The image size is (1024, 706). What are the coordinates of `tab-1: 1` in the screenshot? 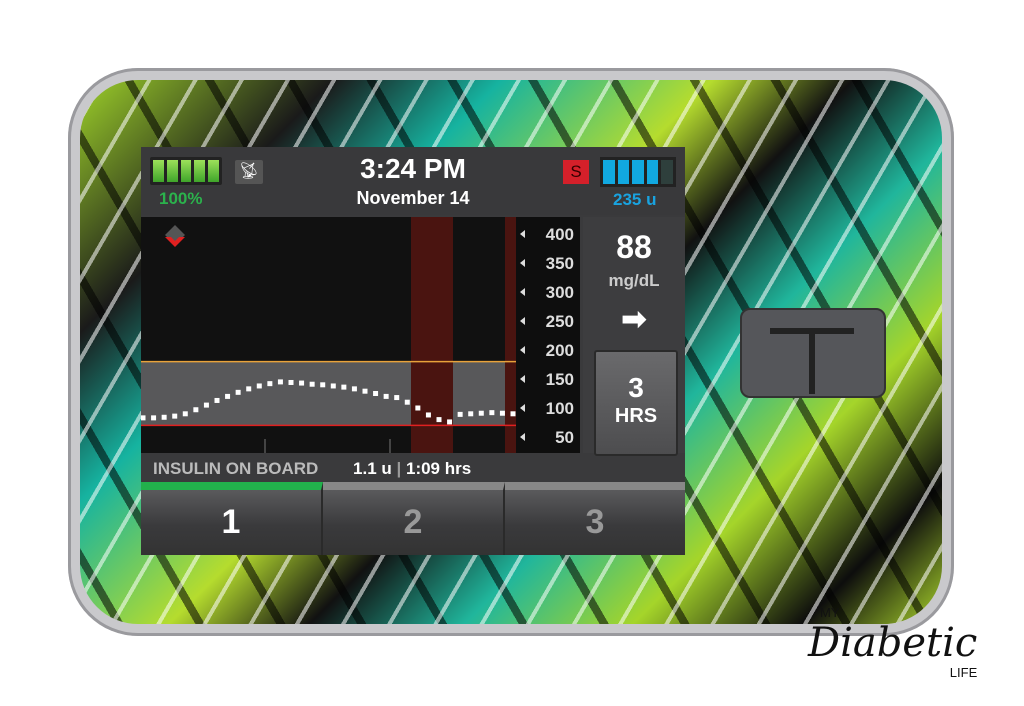 It's located at (232, 518).